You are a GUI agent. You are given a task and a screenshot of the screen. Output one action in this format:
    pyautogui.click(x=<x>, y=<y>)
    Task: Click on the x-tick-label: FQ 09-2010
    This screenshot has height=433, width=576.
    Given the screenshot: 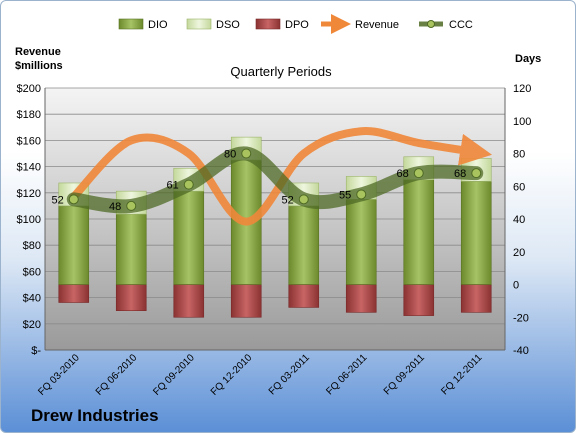 What is the action you would take?
    pyautogui.click(x=174, y=375)
    